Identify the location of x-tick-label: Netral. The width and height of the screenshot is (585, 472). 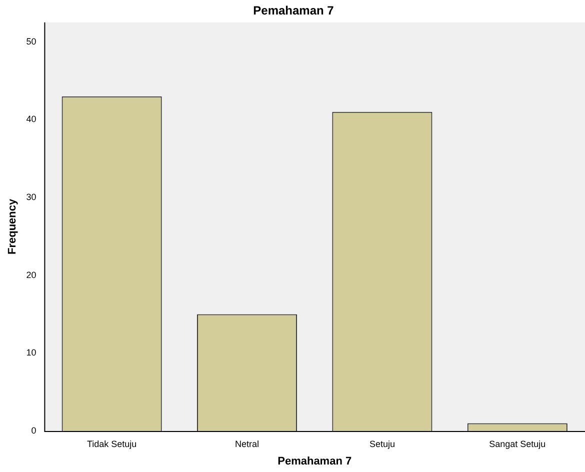
(247, 443).